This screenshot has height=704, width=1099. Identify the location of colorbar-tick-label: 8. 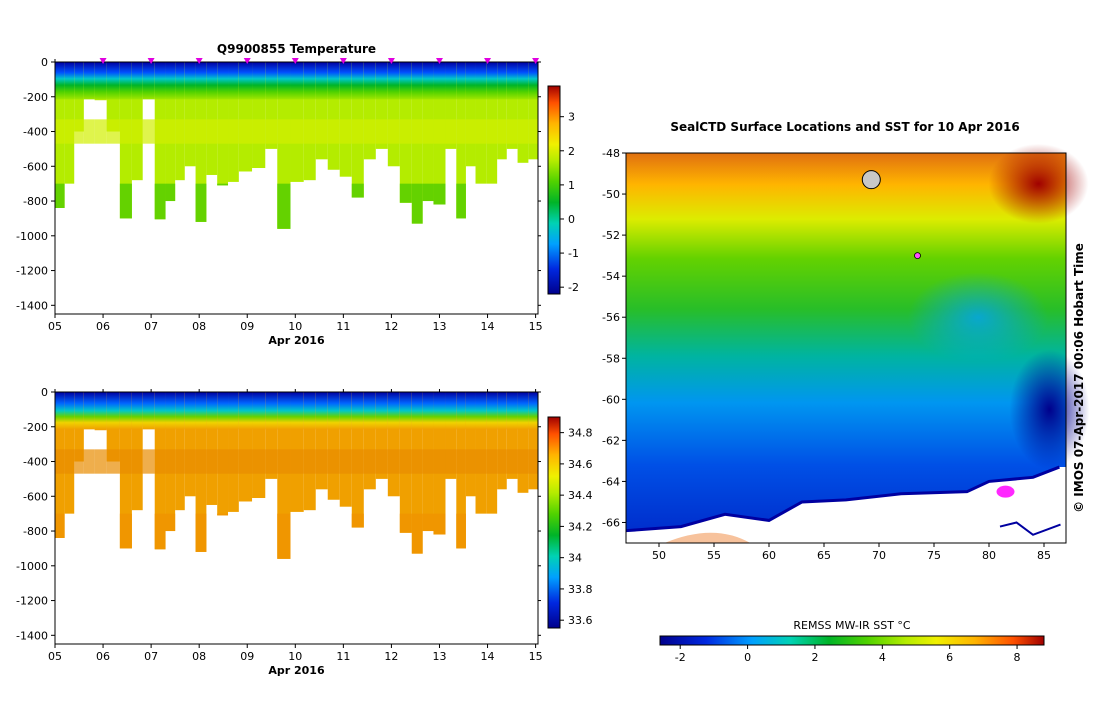
(1017, 657).